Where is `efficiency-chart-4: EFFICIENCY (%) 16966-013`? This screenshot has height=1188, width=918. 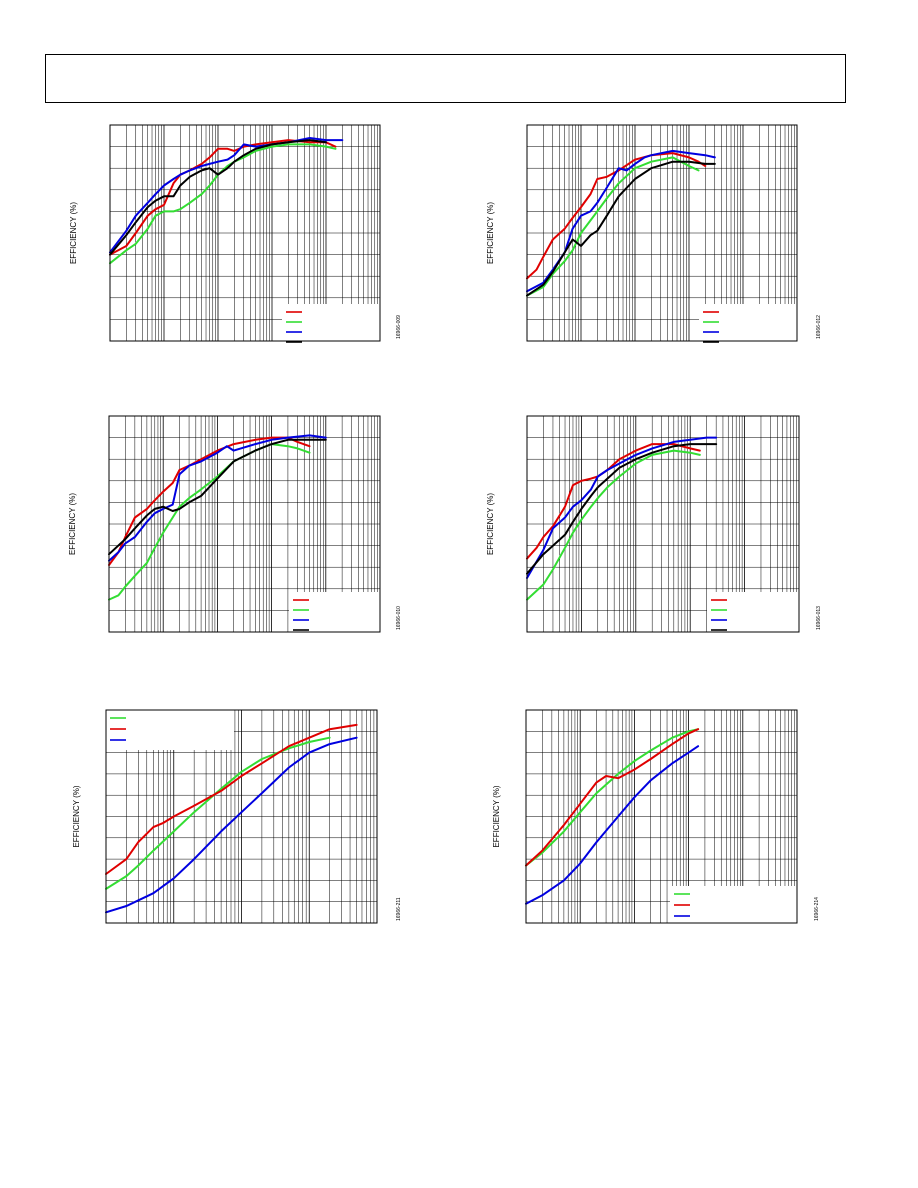
efficiency-chart-4: EFFICIENCY (%) 16966-013 is located at coordinates (666, 529).